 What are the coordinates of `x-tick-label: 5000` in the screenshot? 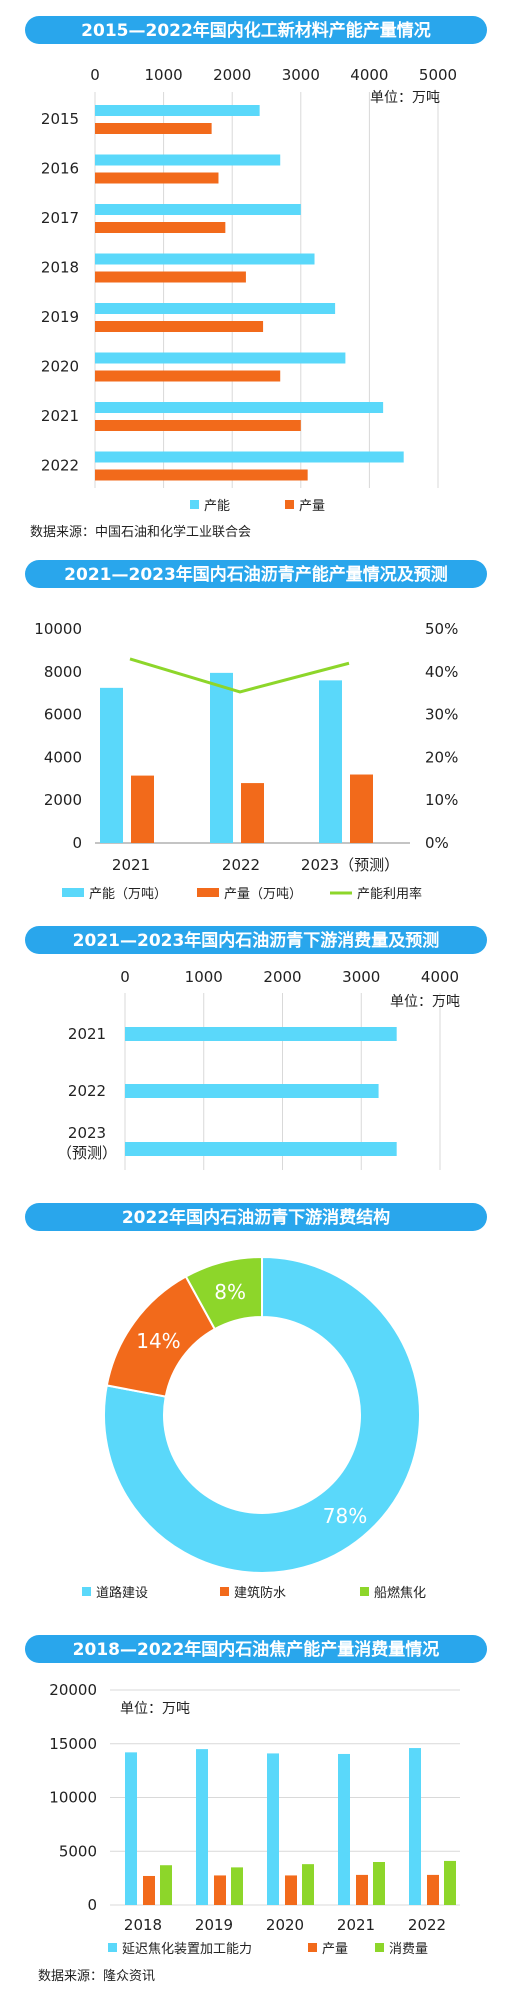 It's located at (438, 75).